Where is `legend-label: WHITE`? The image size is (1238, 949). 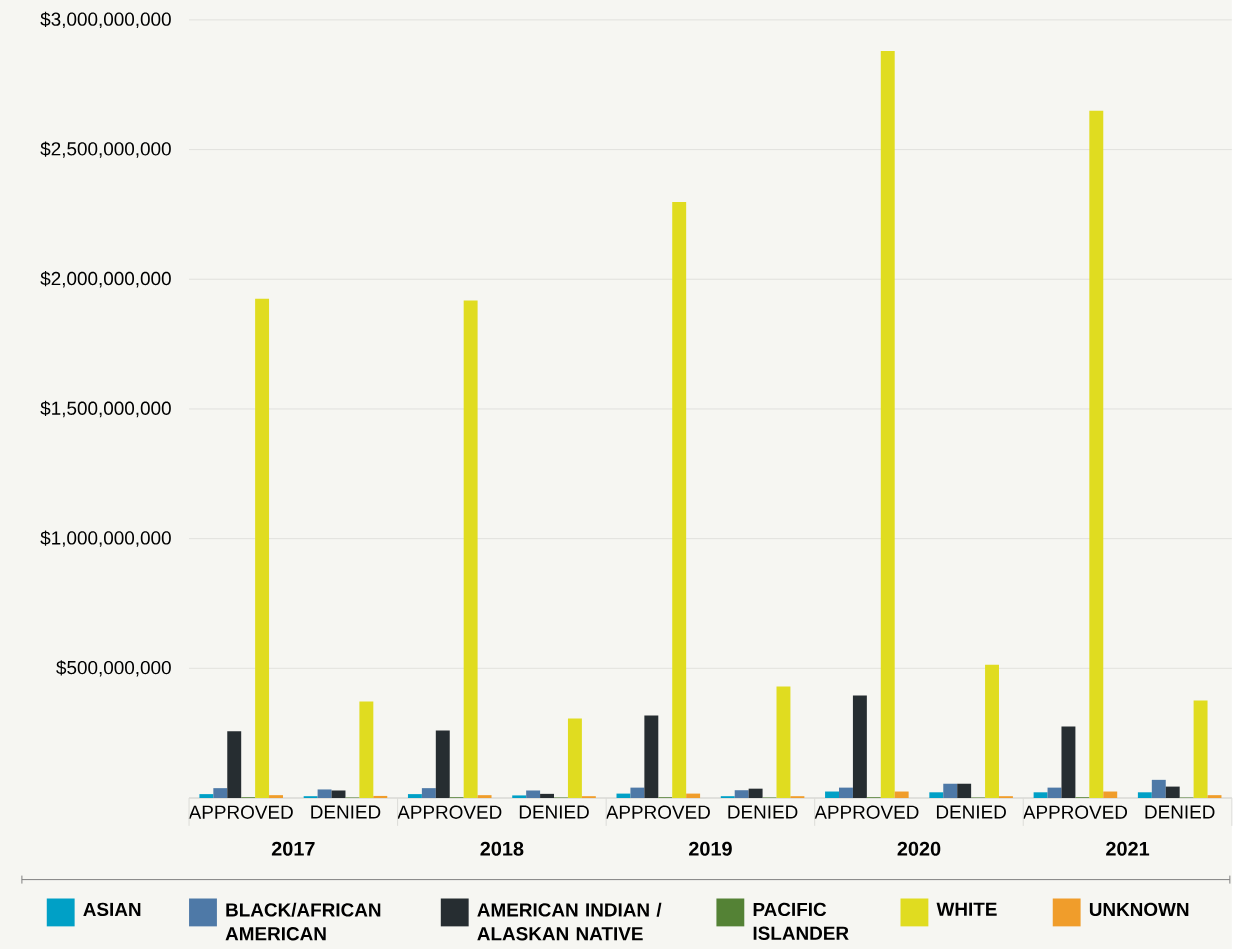
legend-label: WHITE is located at coordinates (966, 909).